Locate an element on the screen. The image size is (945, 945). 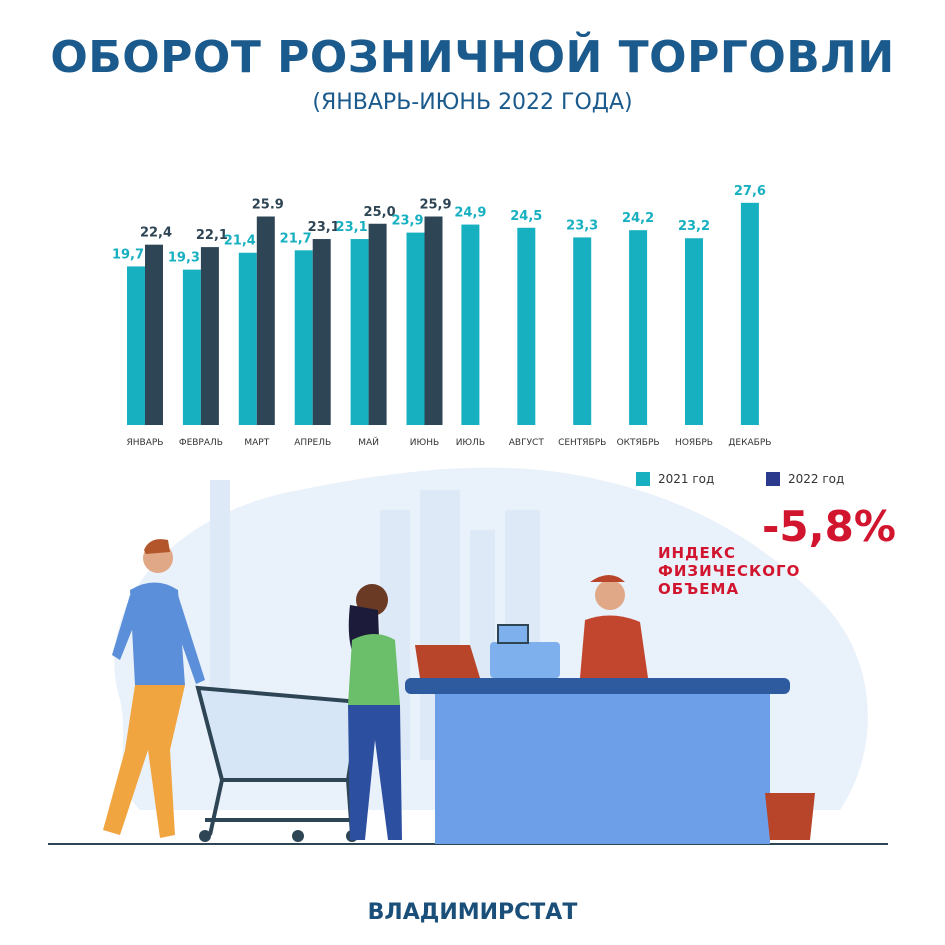
x-tick-label-12: ДЕКАБРЬ is located at coordinates (749, 443).